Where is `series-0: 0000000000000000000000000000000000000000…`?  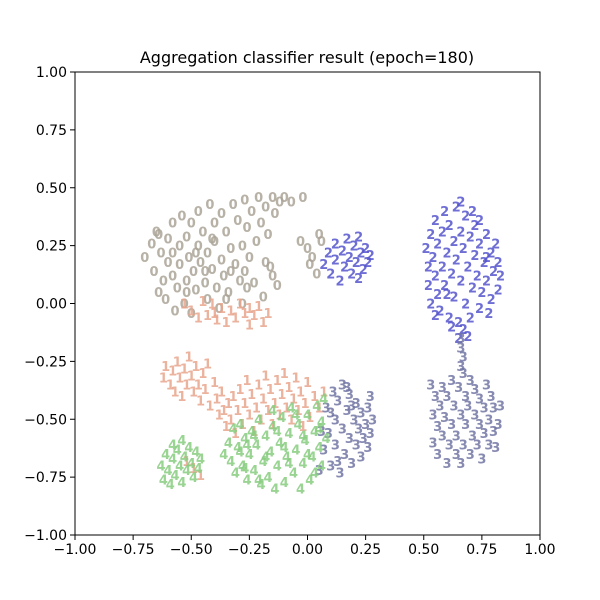
series-0: 0000000000000000000000000000000000000000… is located at coordinates (233, 256).